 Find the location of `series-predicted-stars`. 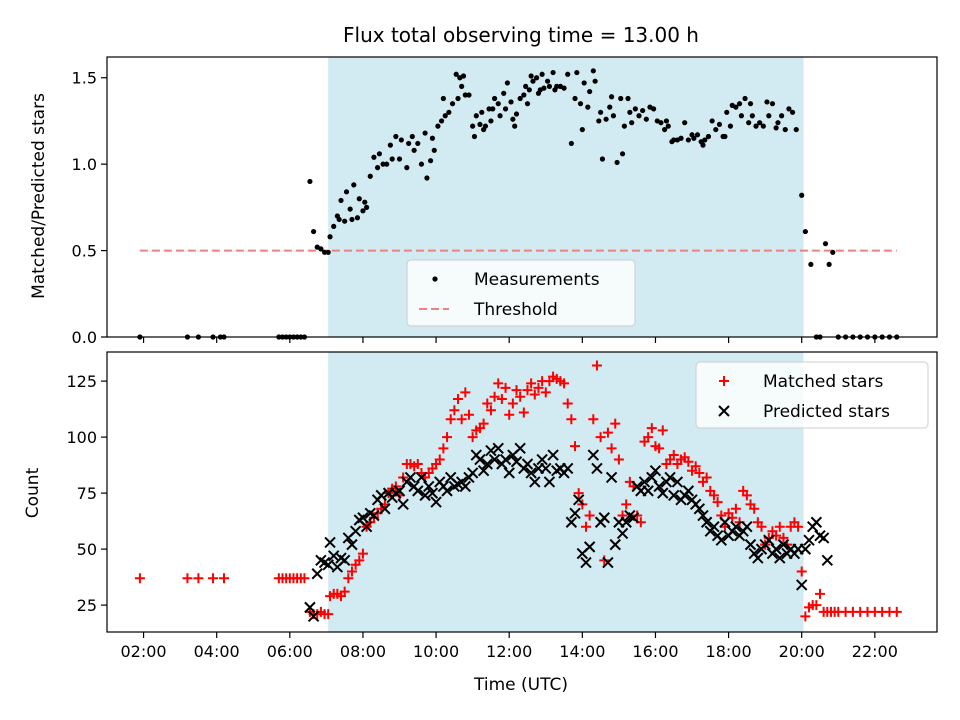

series-predicted-stars is located at coordinates (569, 532).